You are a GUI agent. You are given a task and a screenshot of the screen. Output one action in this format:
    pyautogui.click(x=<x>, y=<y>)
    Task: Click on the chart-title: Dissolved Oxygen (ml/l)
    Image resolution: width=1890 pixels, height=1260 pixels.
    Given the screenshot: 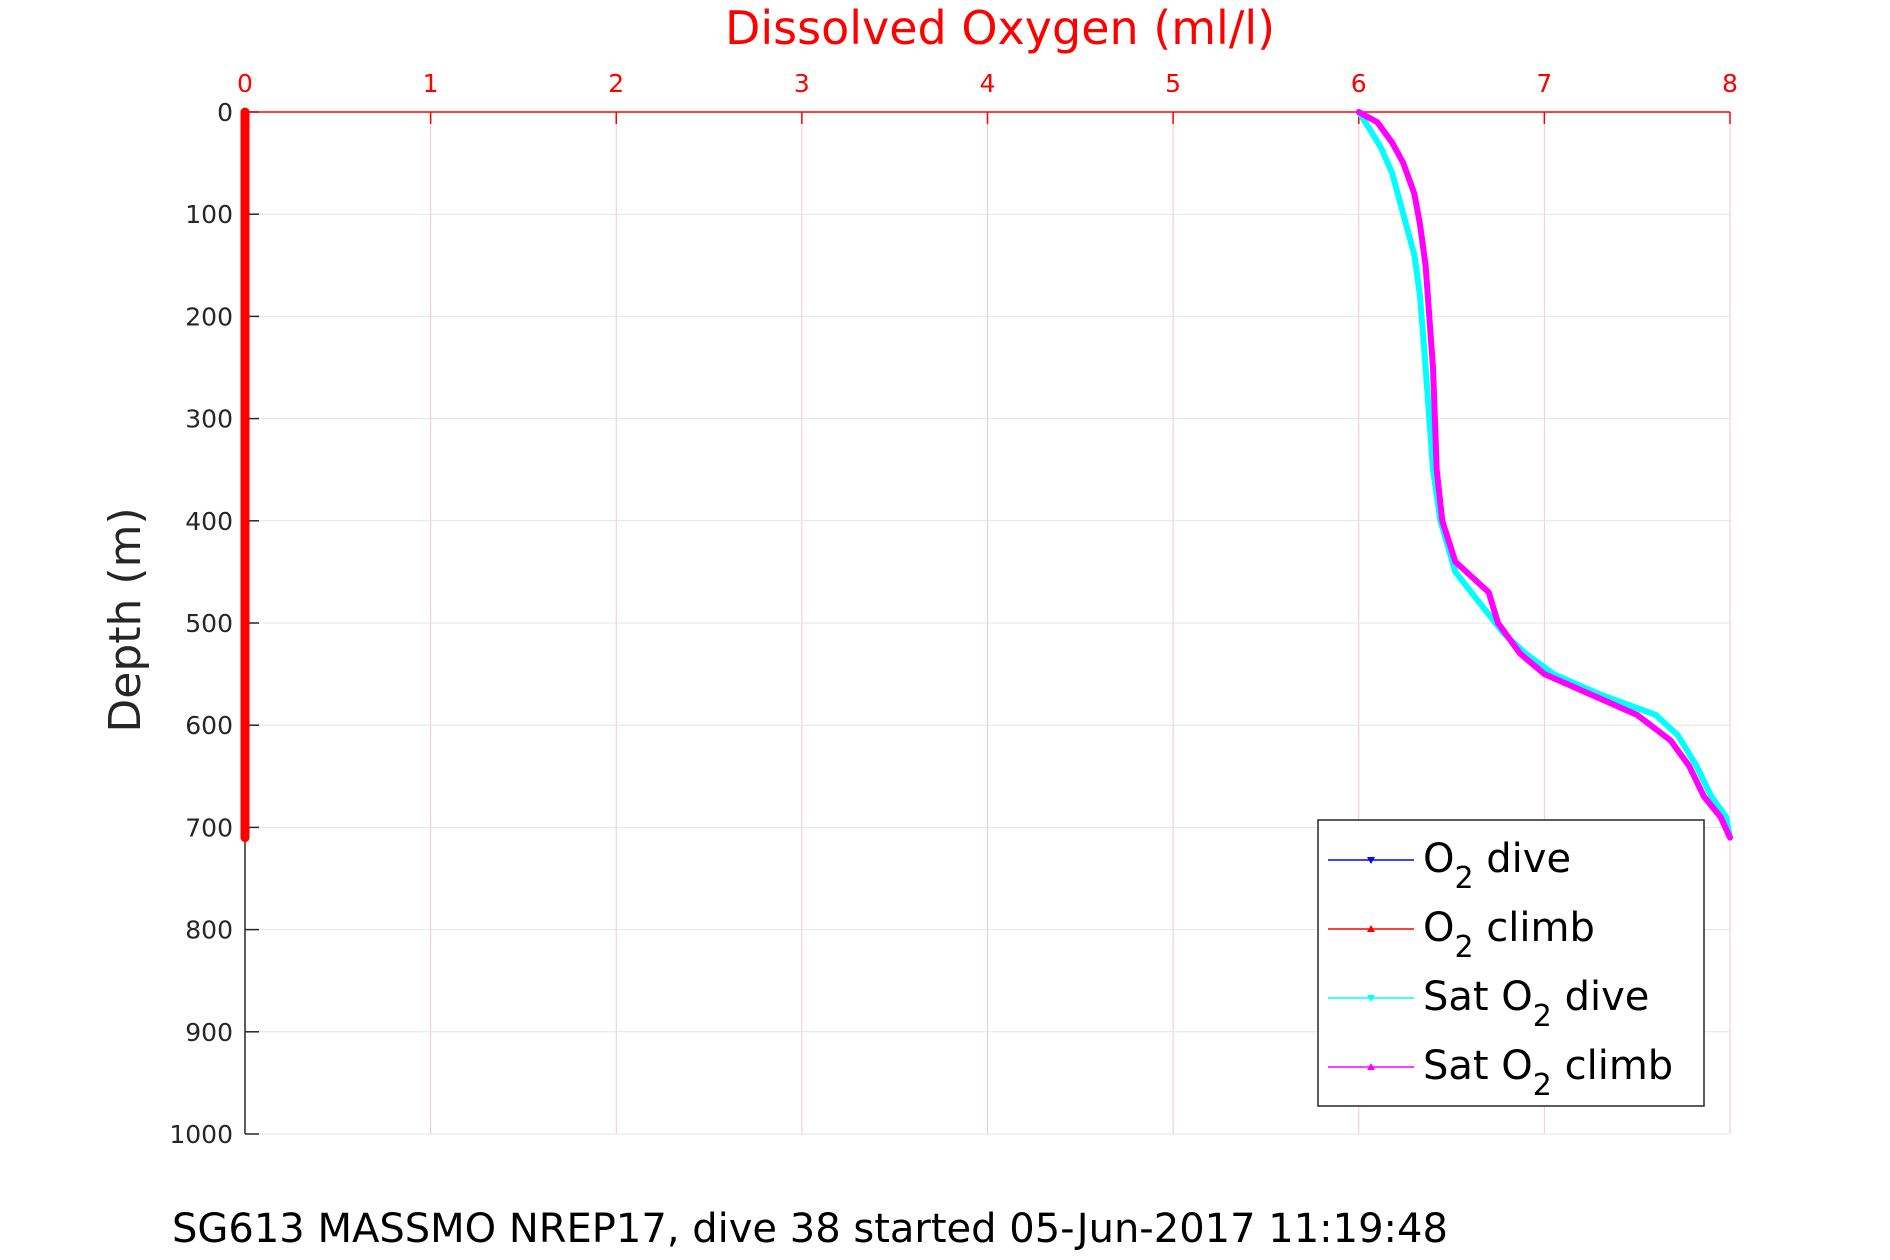 What is the action you would take?
    pyautogui.click(x=1000, y=28)
    